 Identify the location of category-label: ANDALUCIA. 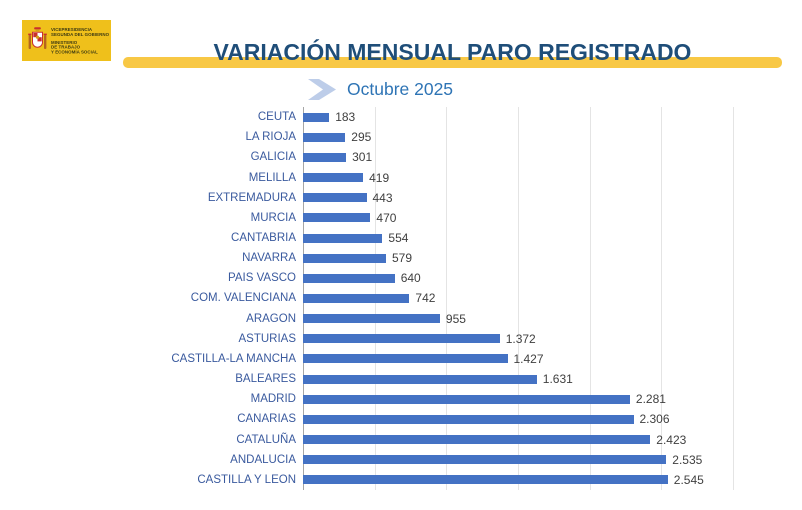
(263, 459).